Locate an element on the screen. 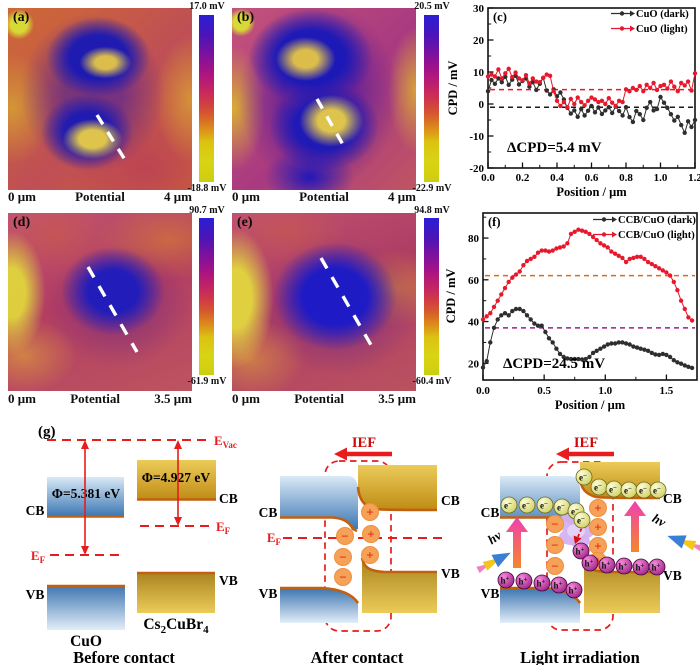 The height and width of the screenshot is (665, 700). y-tick-label: 30 is located at coordinates (479, 9).